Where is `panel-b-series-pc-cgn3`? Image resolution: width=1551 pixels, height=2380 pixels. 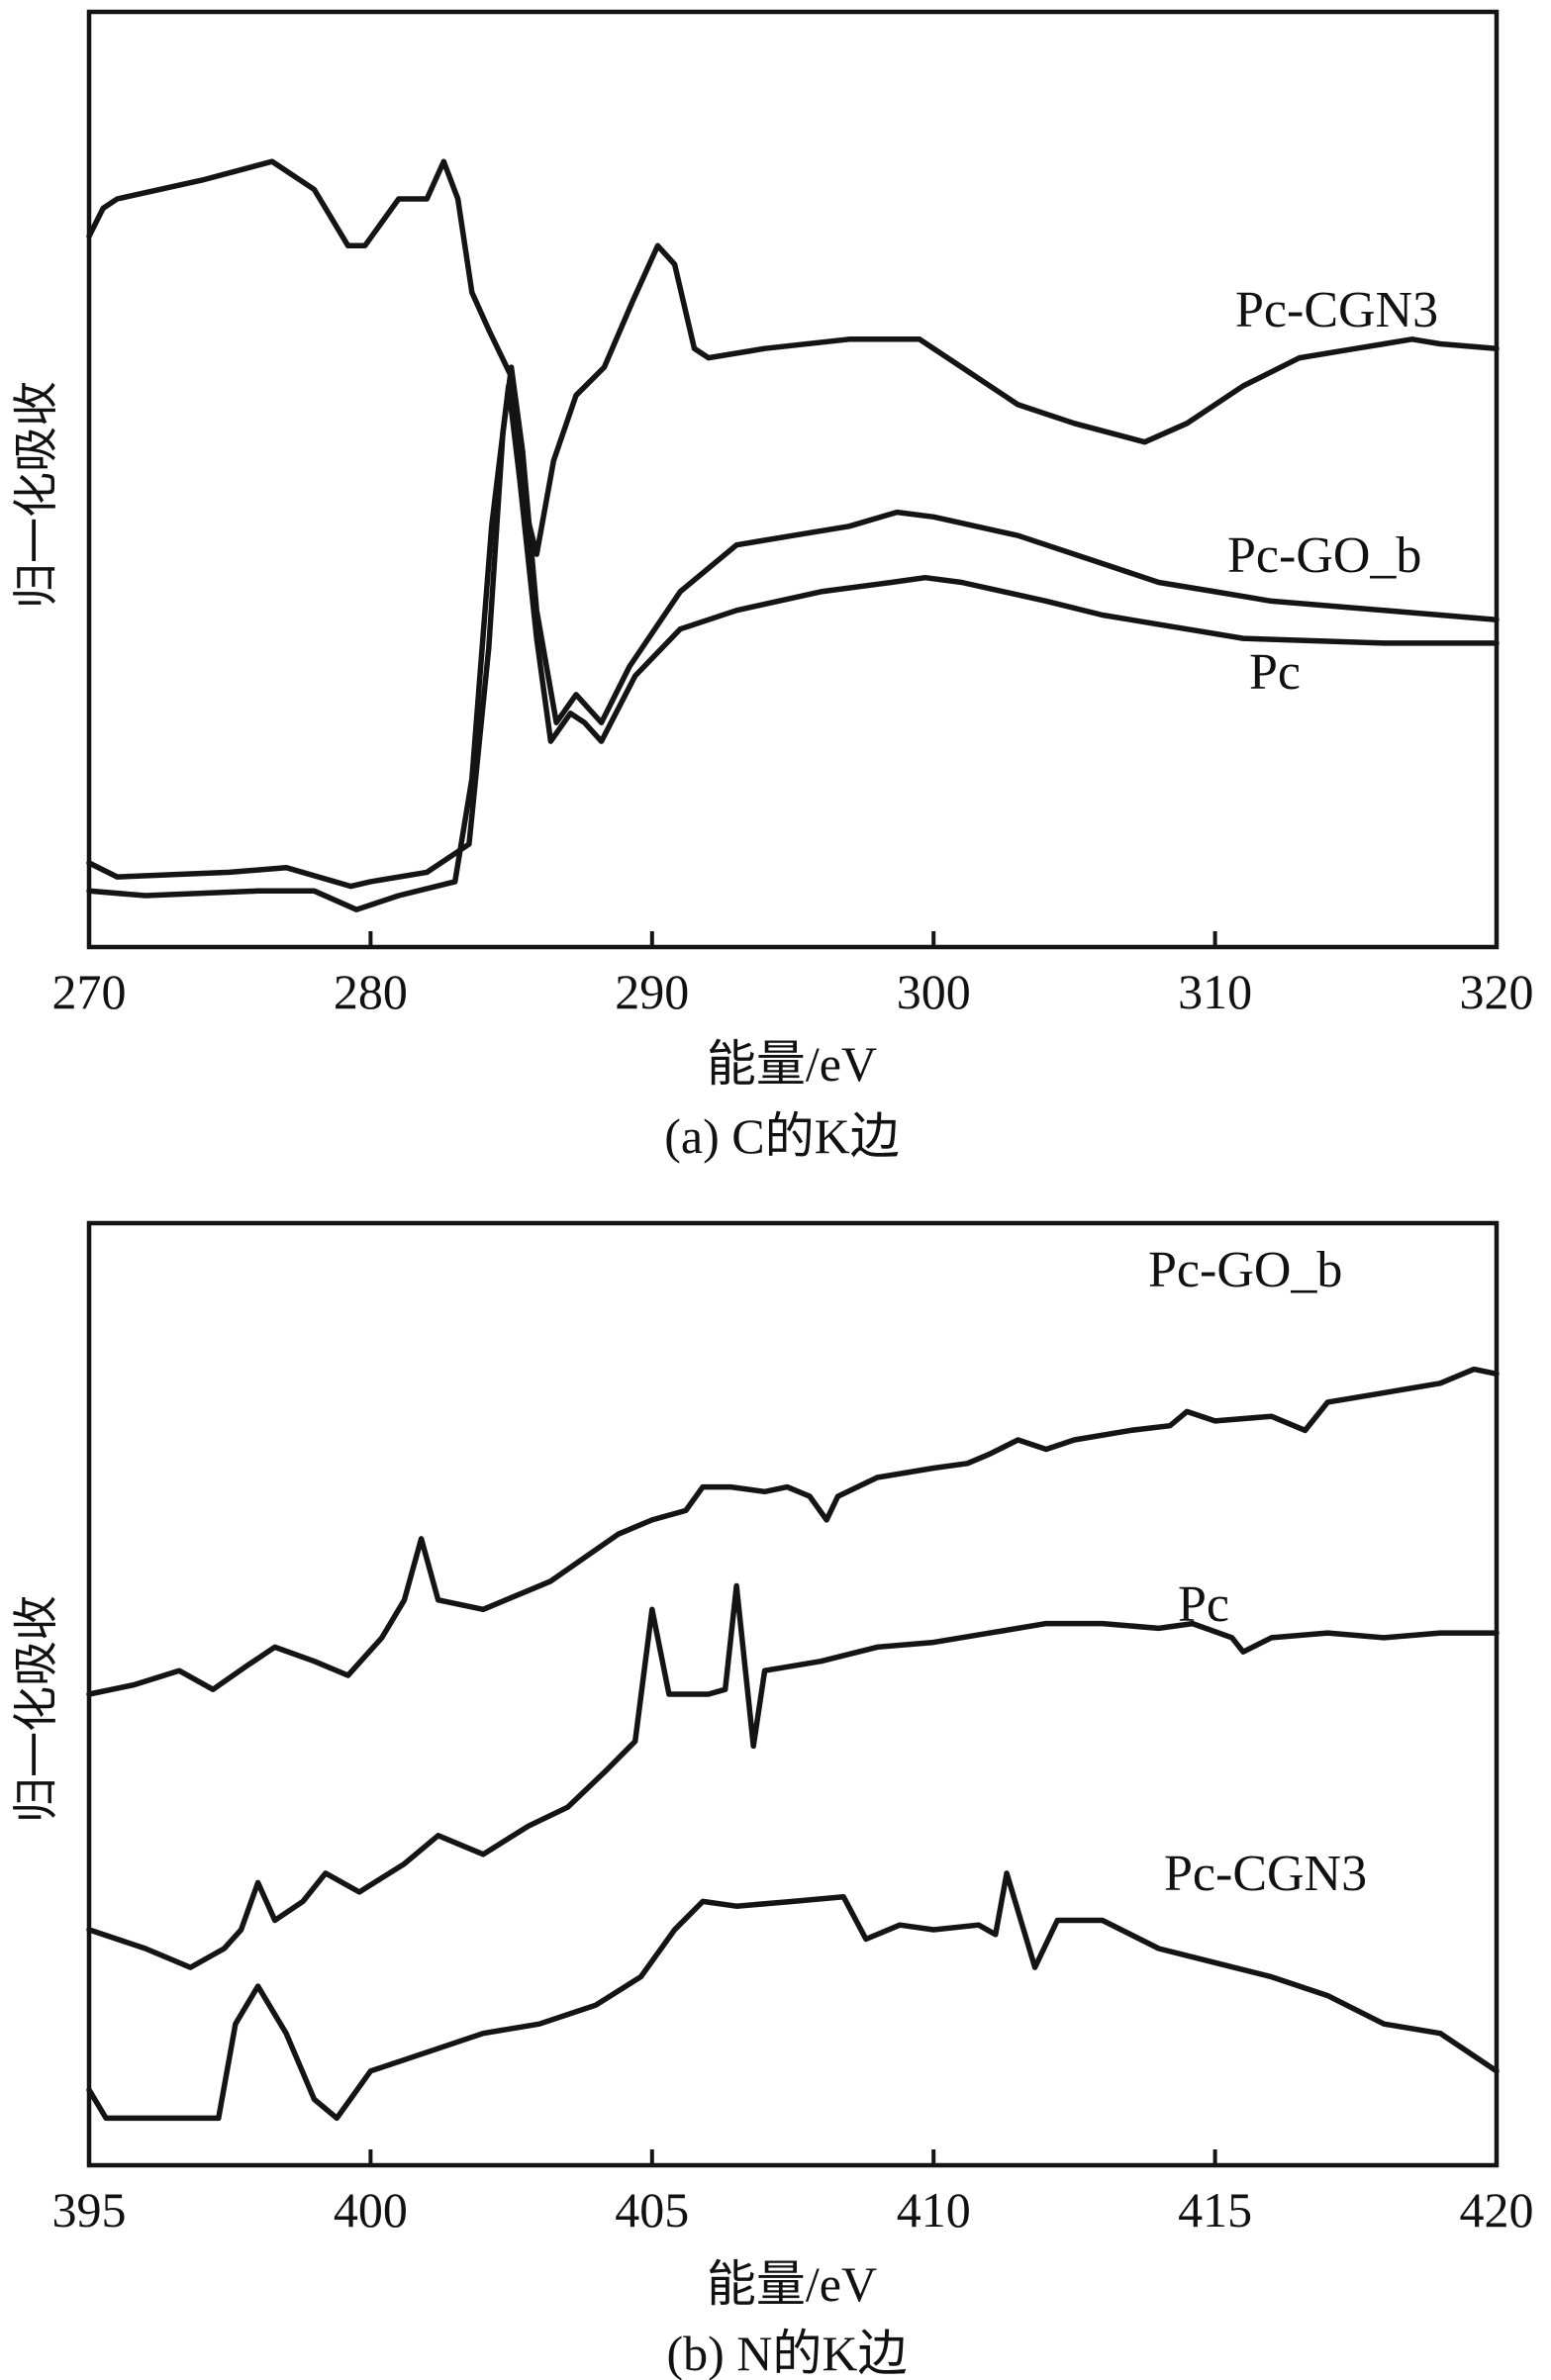 panel-b-series-pc-cgn3 is located at coordinates (793, 1996).